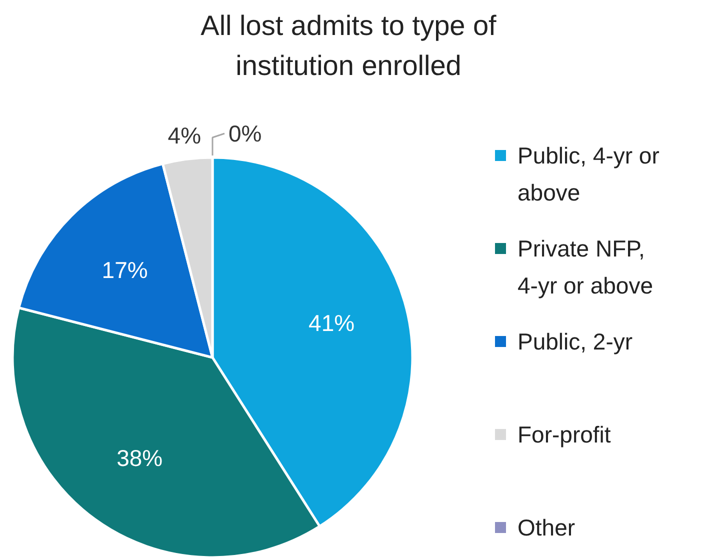 This screenshot has height=558, width=725. What do you see at coordinates (547, 527) in the screenshot?
I see `legend-label: Other` at bounding box center [547, 527].